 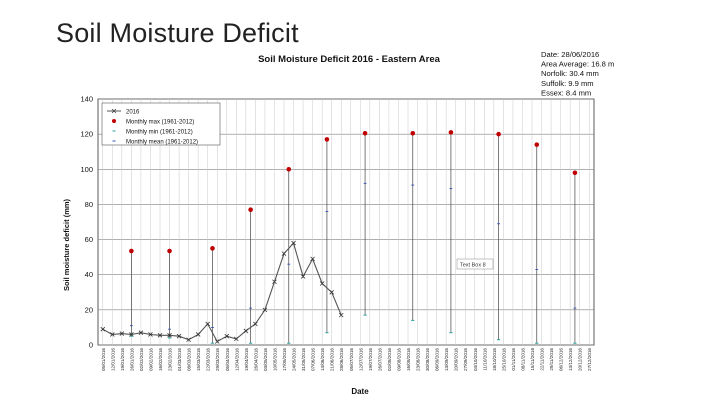 I want to click on x-tick-label: 15/11/2016, so click(x=532, y=359).